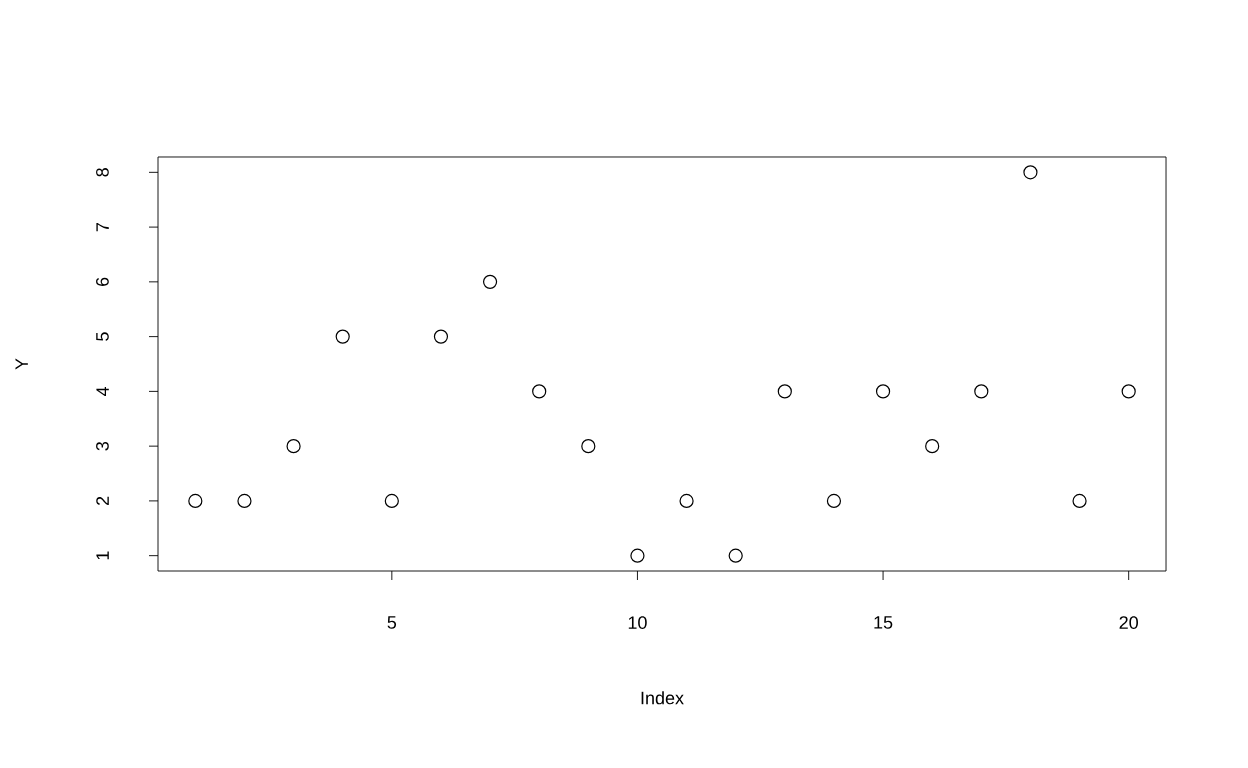 The image size is (1248, 768). What do you see at coordinates (883, 622) in the screenshot?
I see `x-tick-label: 15` at bounding box center [883, 622].